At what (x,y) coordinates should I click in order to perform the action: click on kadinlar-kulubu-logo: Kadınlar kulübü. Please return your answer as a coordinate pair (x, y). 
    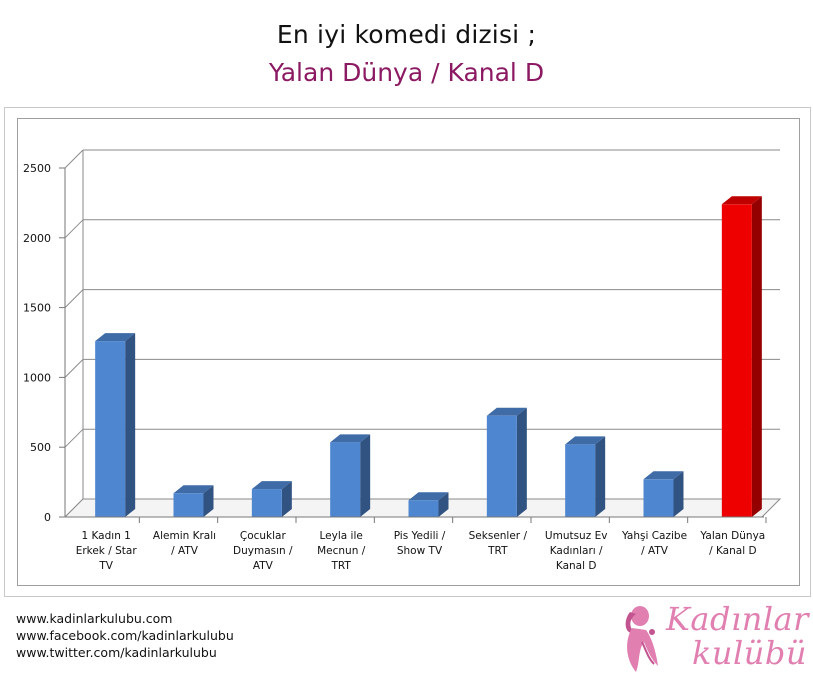
    Looking at the image, I should click on (712, 638).